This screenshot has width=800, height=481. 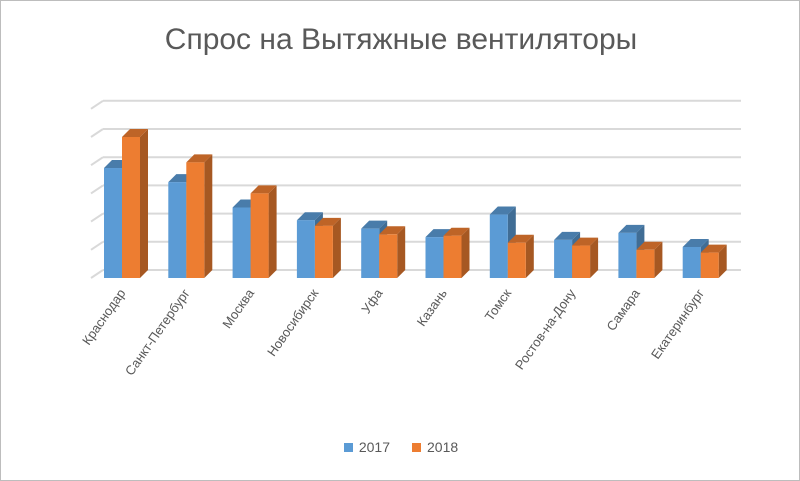 What do you see at coordinates (416, 447) in the screenshot?
I see `legend-swatch-2018` at bounding box center [416, 447].